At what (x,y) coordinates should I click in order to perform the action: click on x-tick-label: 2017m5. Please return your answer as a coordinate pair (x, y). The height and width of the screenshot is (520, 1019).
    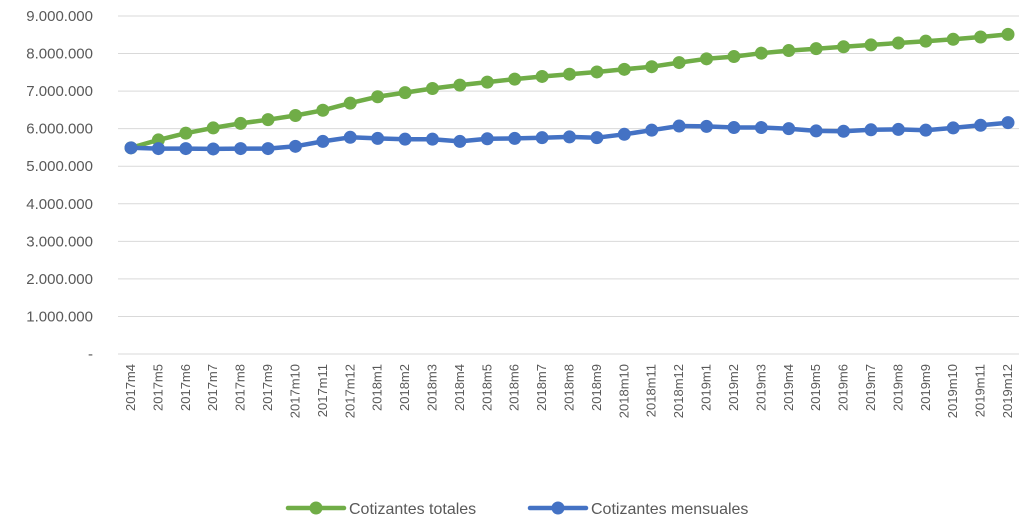
    Looking at the image, I should click on (157, 387).